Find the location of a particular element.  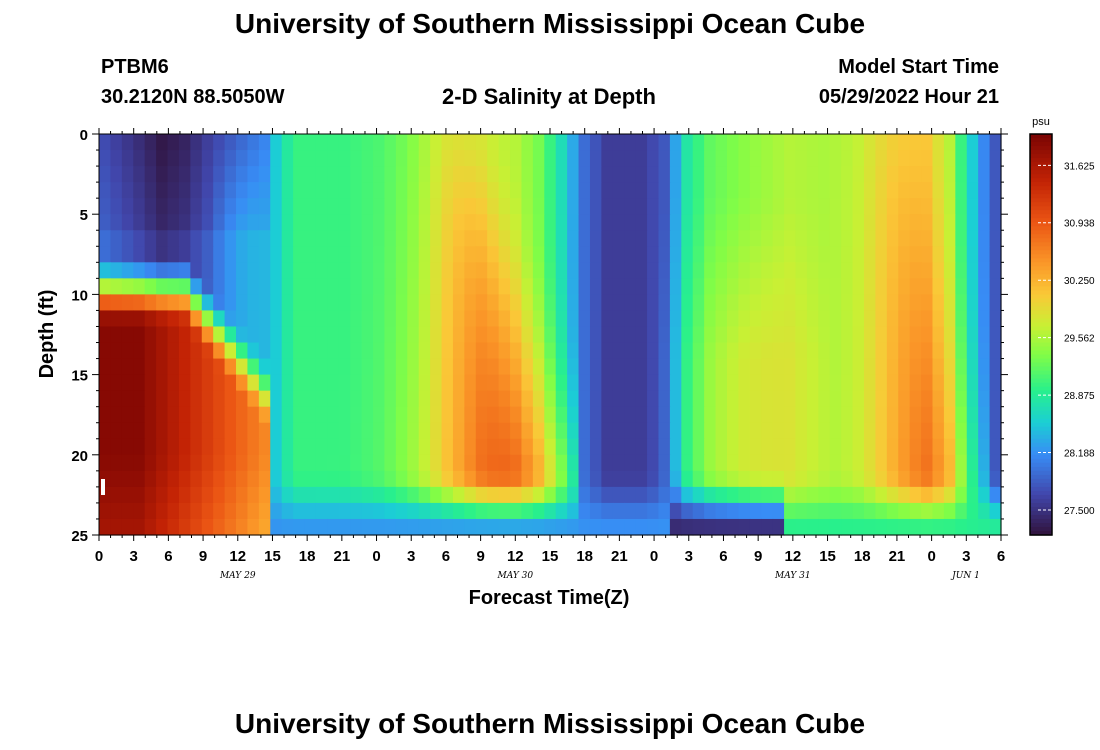

marker-bar is located at coordinates (103, 487).